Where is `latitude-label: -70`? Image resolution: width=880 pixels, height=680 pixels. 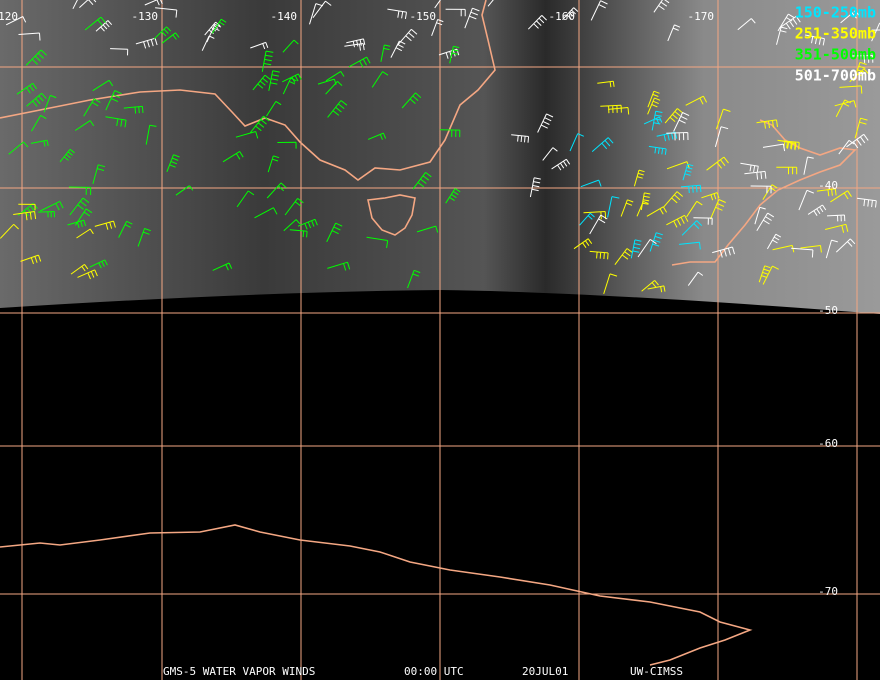 latitude-label: -70 is located at coordinates (828, 591).